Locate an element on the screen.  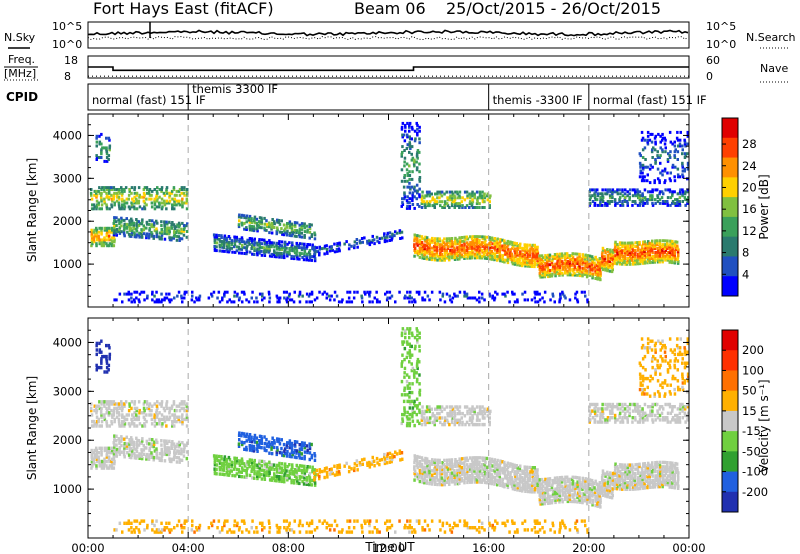
cpid-mode-label: themis -3300 IF is located at coordinates (538, 100).